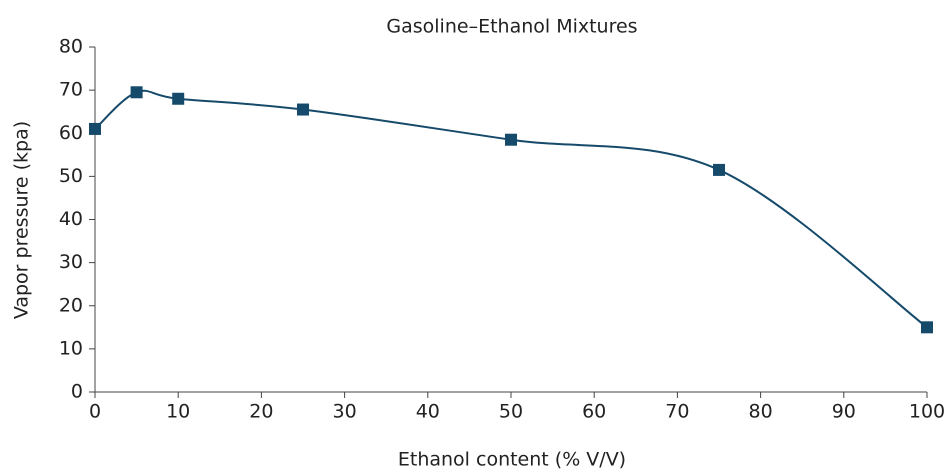  I want to click on x-tick-label: 90, so click(844, 412).